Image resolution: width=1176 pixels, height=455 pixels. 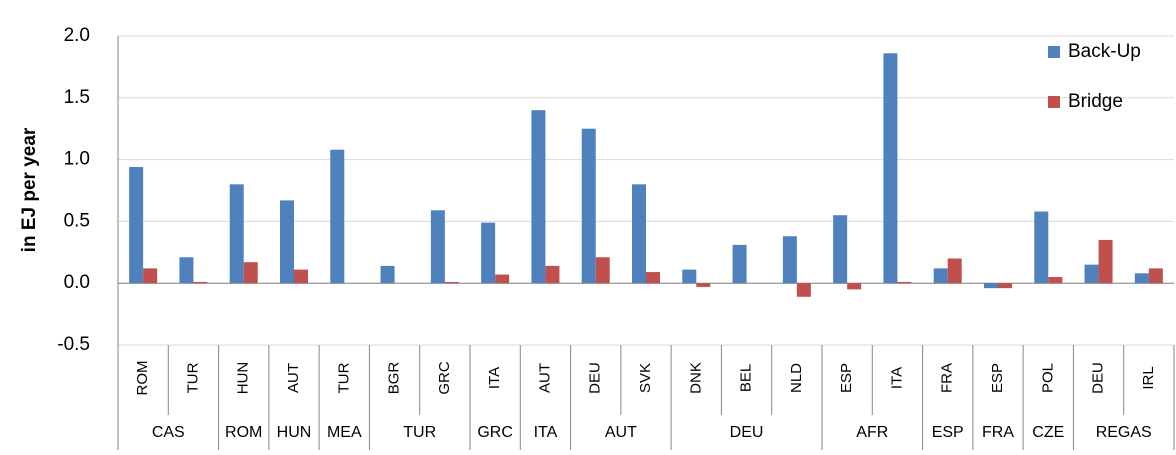 What do you see at coordinates (1124, 432) in the screenshot?
I see `group-label: REGAS` at bounding box center [1124, 432].